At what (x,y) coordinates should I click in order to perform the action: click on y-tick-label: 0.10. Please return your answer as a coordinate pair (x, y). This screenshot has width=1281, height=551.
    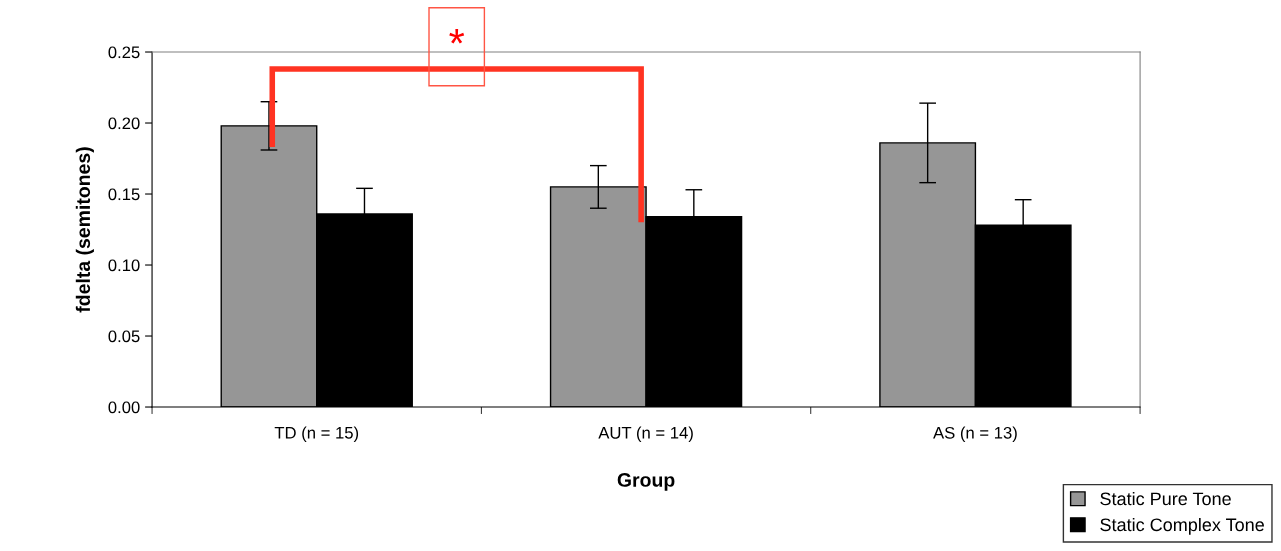
    Looking at the image, I should click on (124, 265).